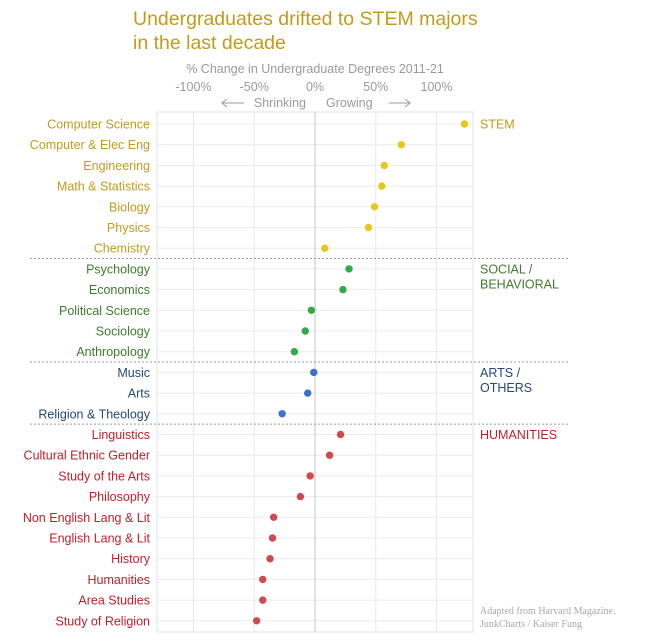 Image resolution: width=650 pixels, height=641 pixels. Describe the element at coordinates (130, 207) in the screenshot. I see `category-label: Biology` at that location.